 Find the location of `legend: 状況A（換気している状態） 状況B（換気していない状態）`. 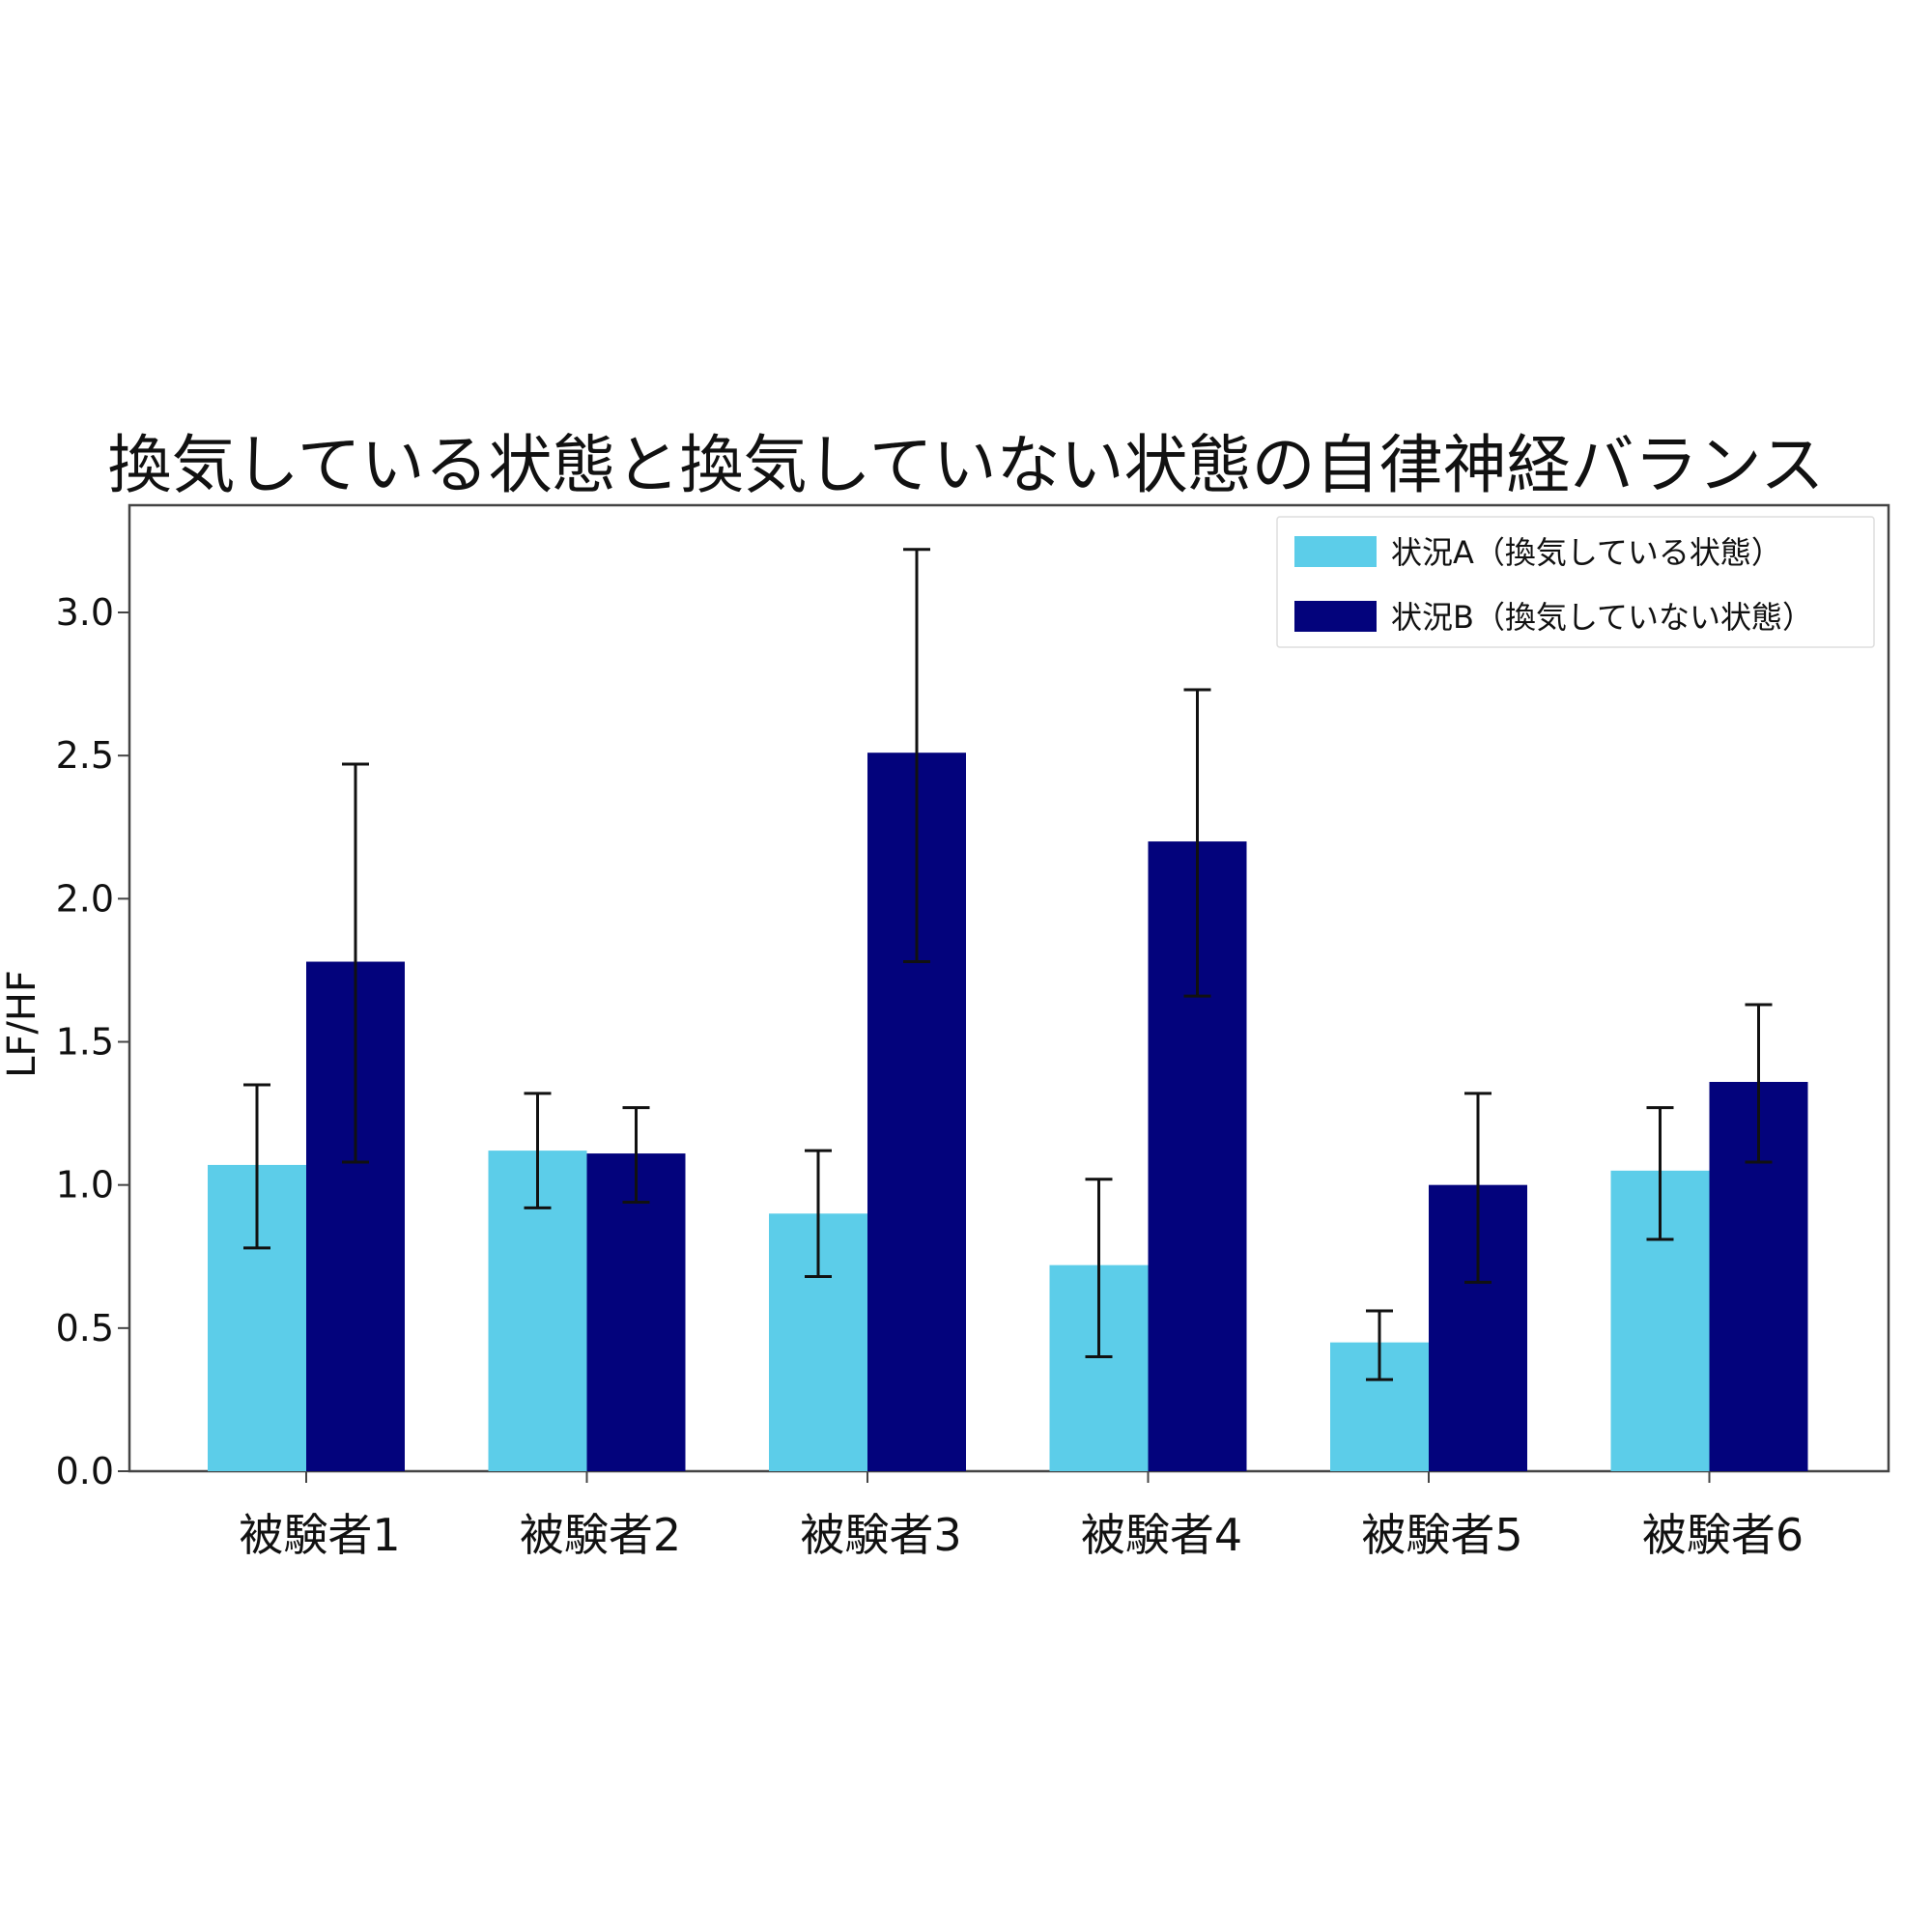

legend: 状況A（換気している状態） 状況B（換気していない状態） is located at coordinates (1575, 582).